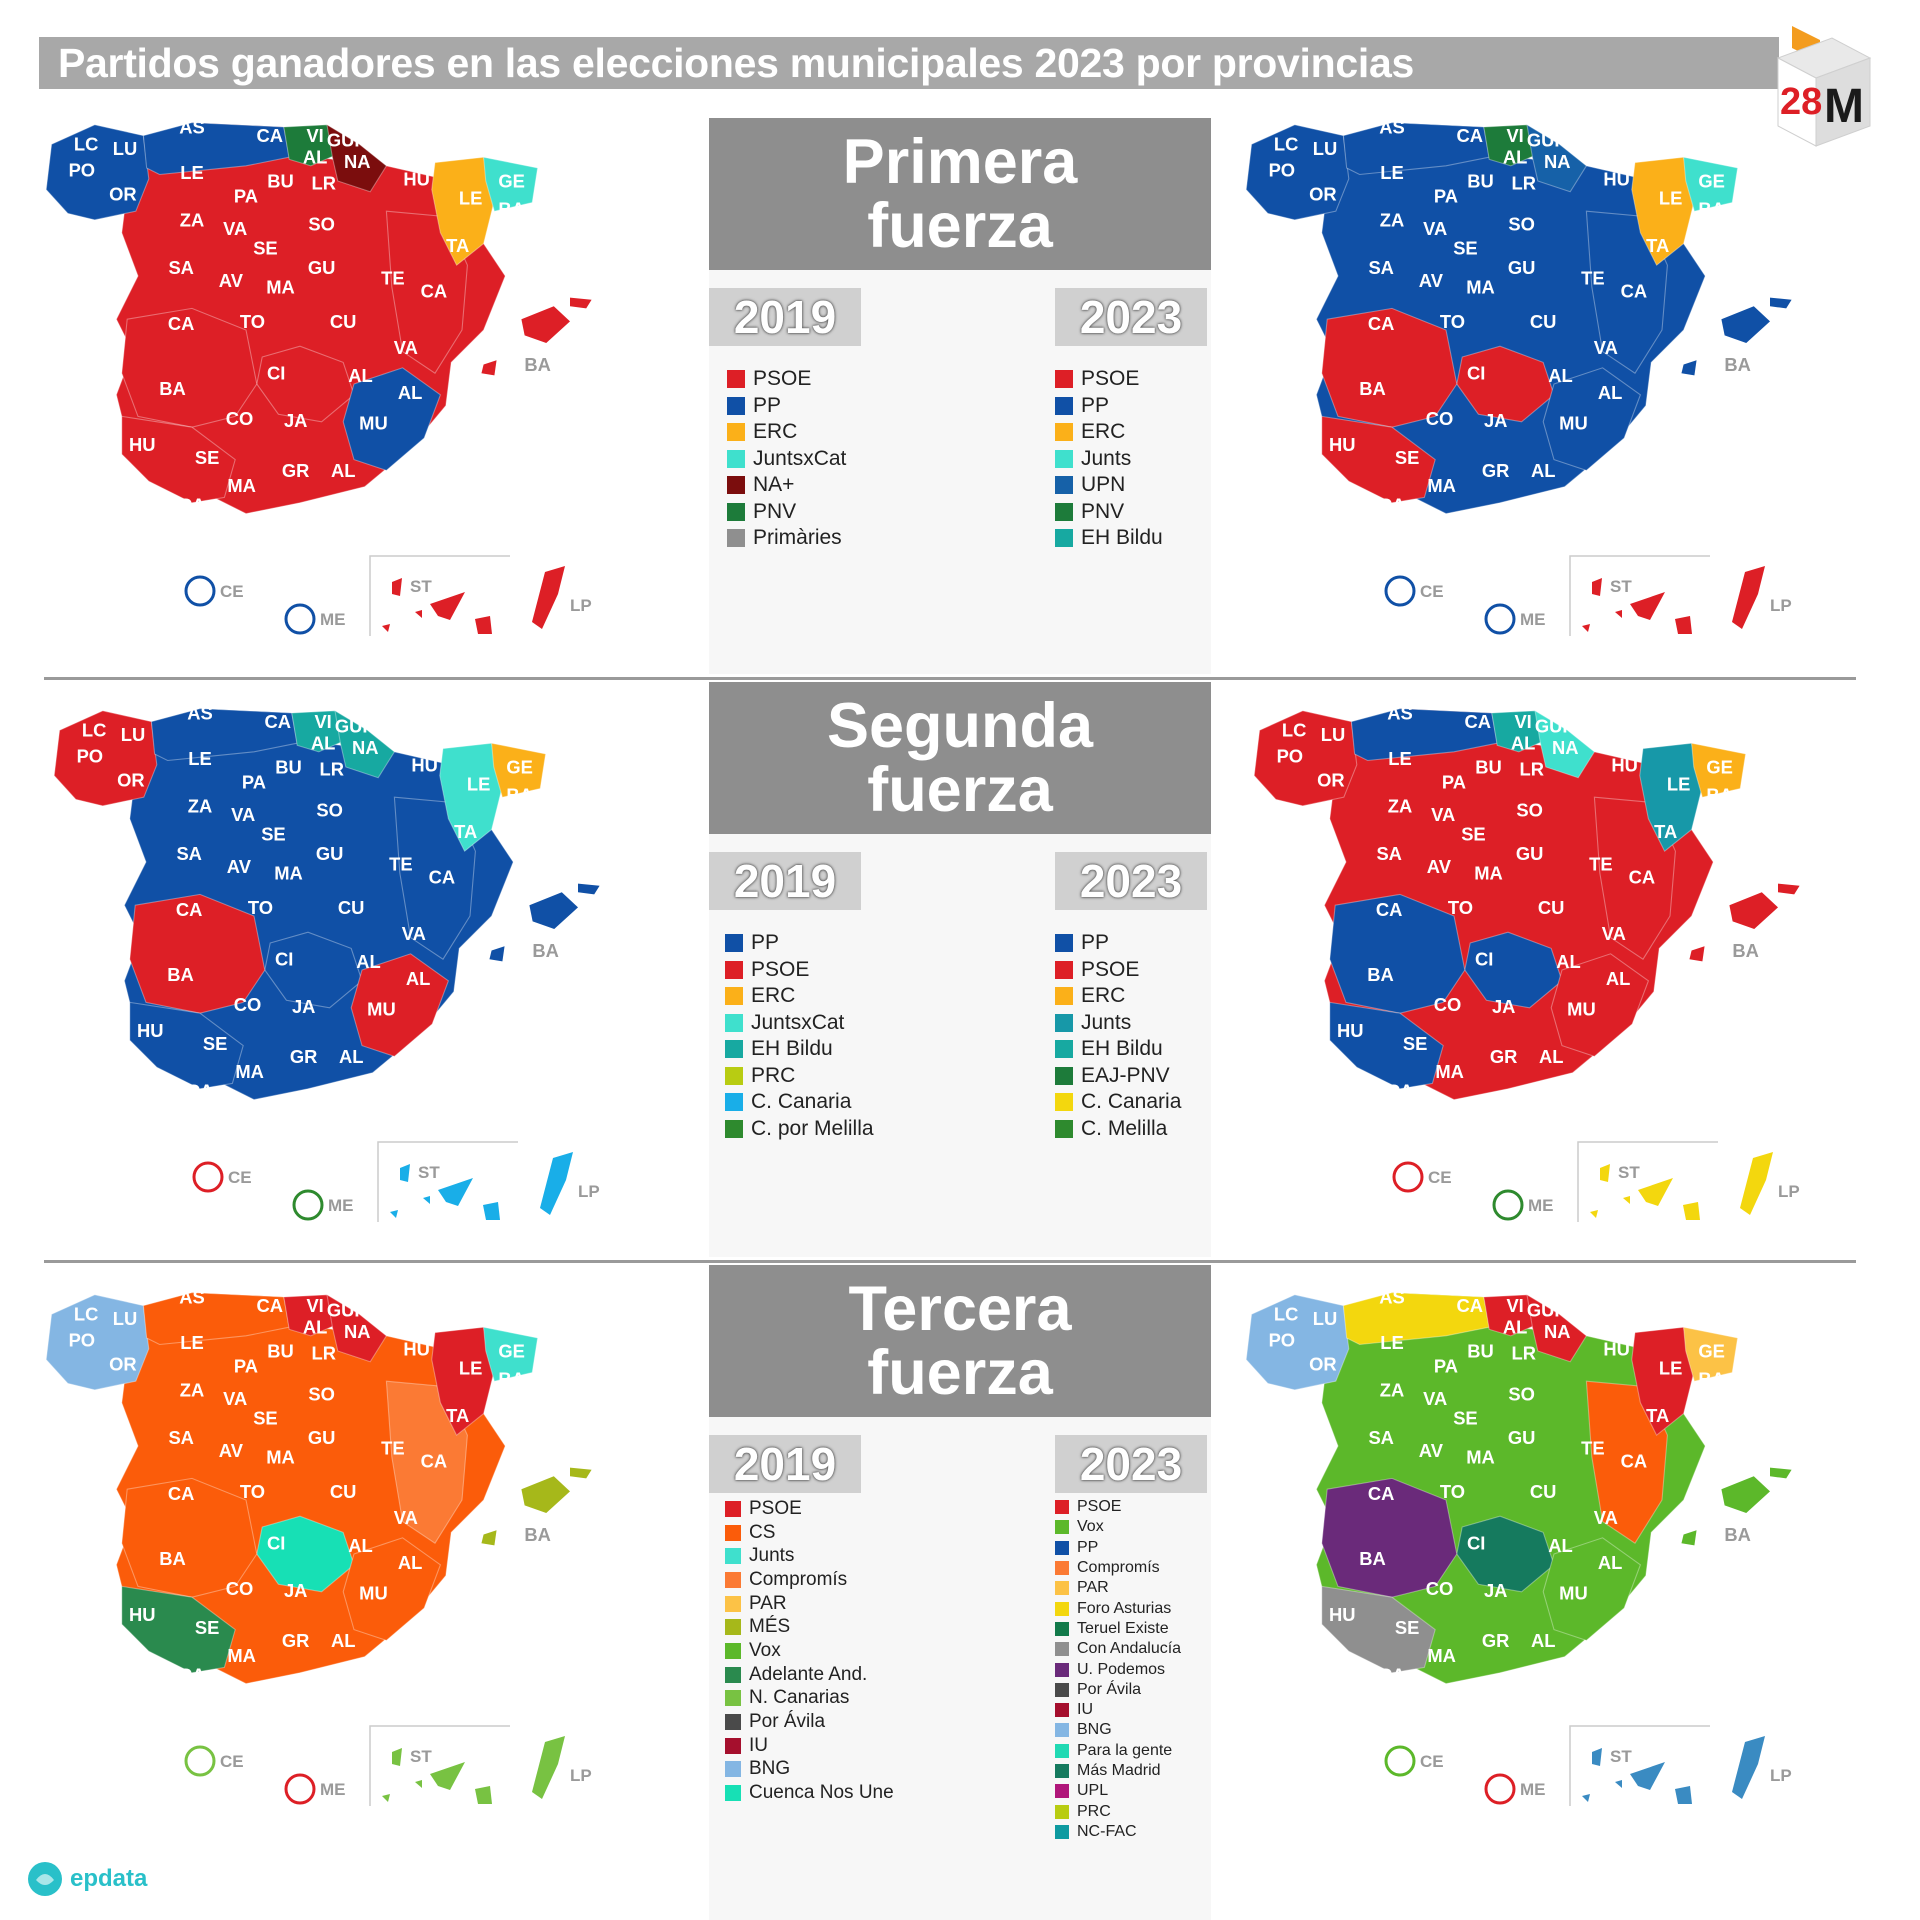  What do you see at coordinates (1286, 1314) in the screenshot?
I see `province-label: LC` at bounding box center [1286, 1314].